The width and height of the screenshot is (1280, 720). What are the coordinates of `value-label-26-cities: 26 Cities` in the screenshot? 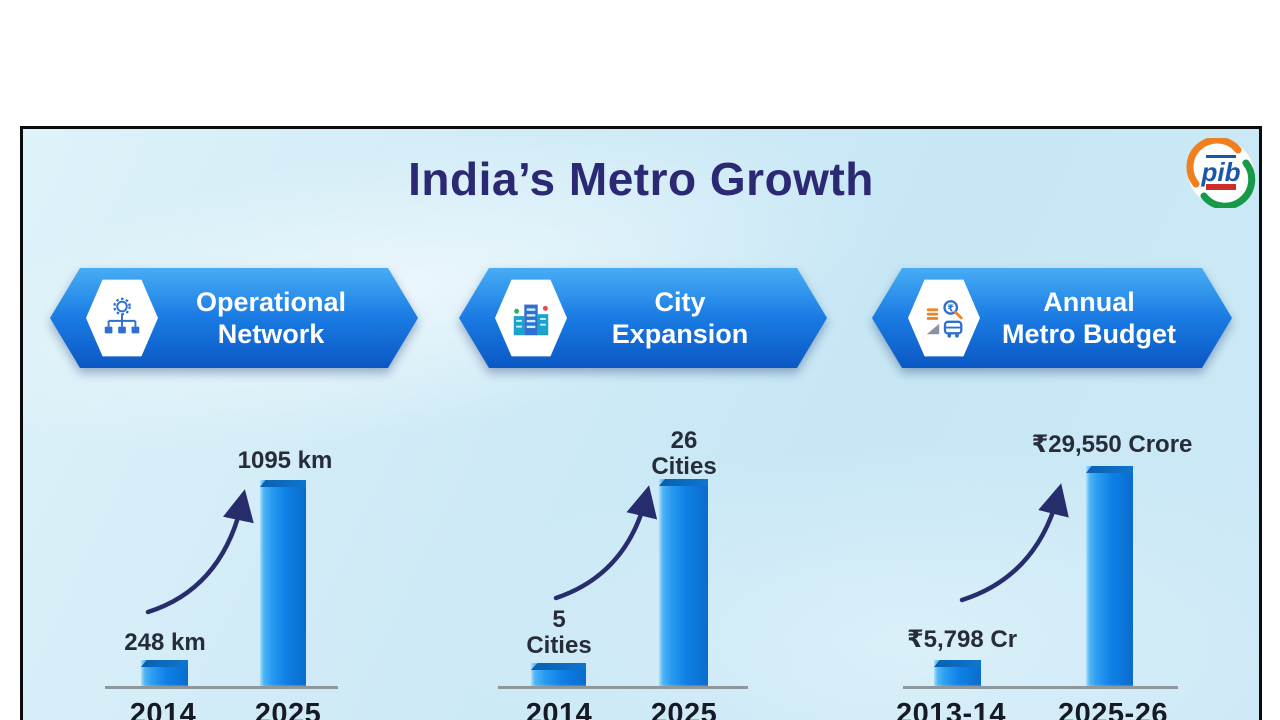 It's located at (684, 454).